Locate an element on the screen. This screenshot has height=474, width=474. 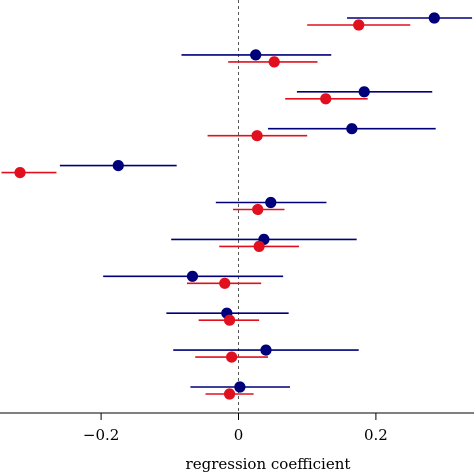
x-tick-label: −0.2 is located at coordinates (101, 435).